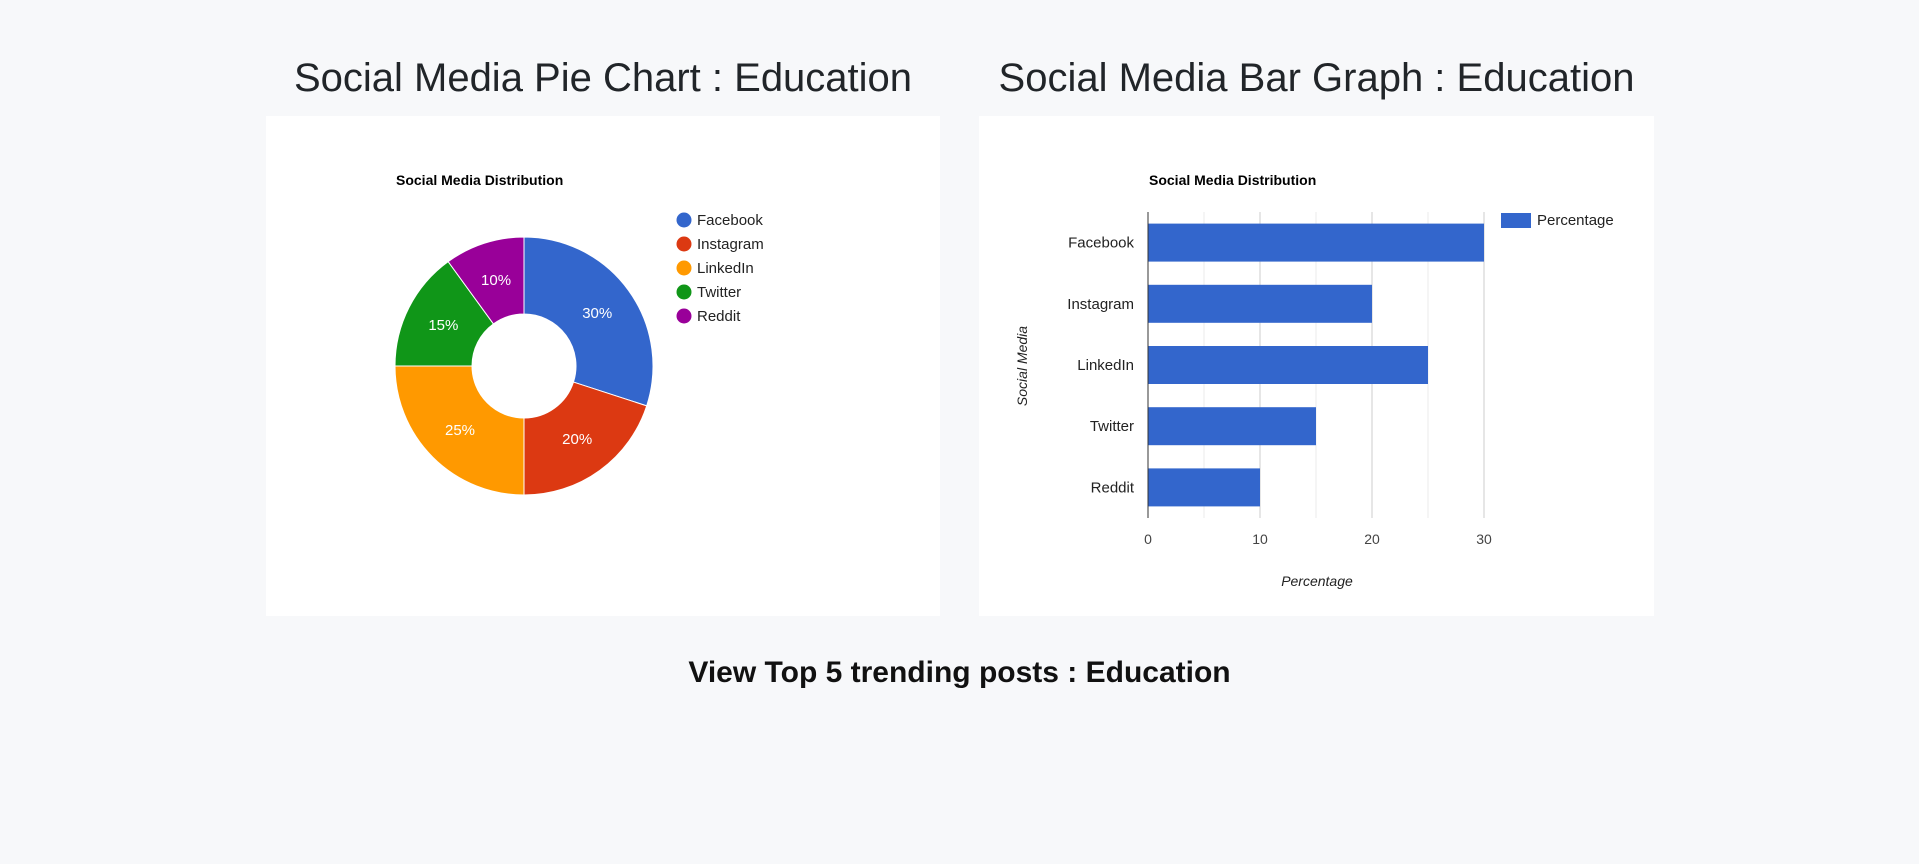 The width and height of the screenshot is (1919, 864). I want to click on pie-legend-item-twitter: Twitter, so click(709, 292).